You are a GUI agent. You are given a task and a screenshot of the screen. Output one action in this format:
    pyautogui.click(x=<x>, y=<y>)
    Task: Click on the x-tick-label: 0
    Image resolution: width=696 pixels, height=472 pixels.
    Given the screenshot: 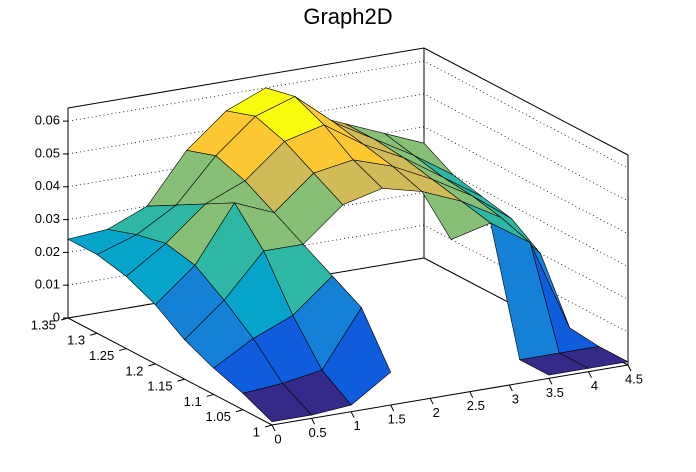 What is the action you would take?
    pyautogui.click(x=277, y=438)
    